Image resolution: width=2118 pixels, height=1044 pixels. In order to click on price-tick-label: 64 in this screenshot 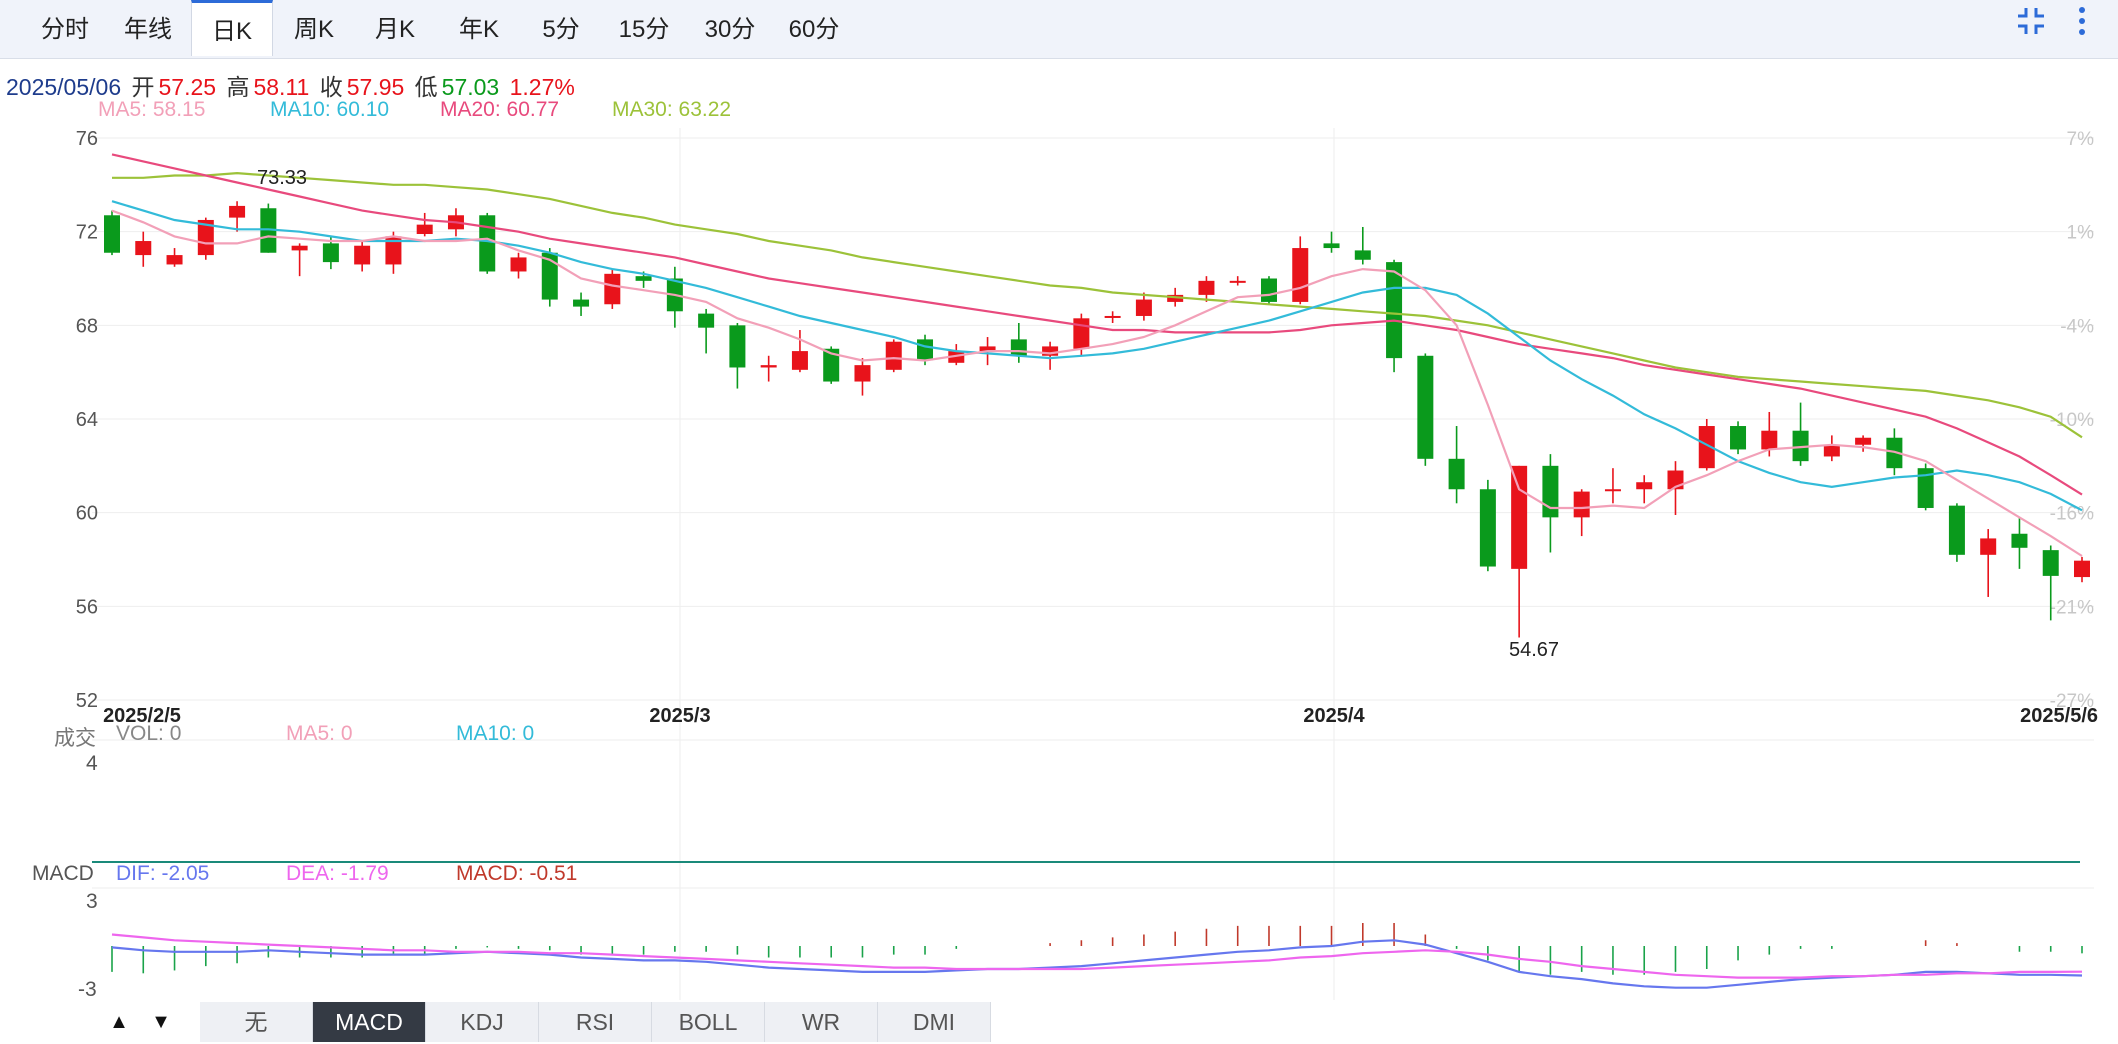, I will do `click(87, 420)`.